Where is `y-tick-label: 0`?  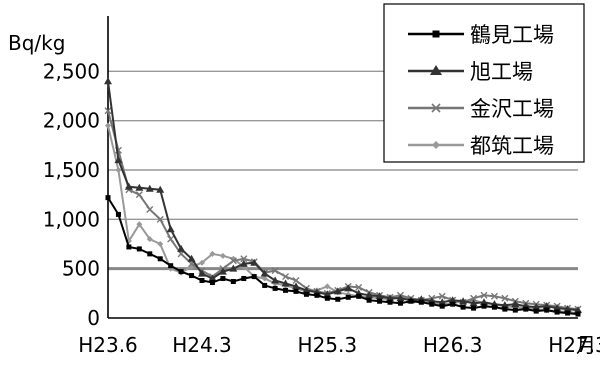
y-tick-label: 0 is located at coordinates (93, 318).